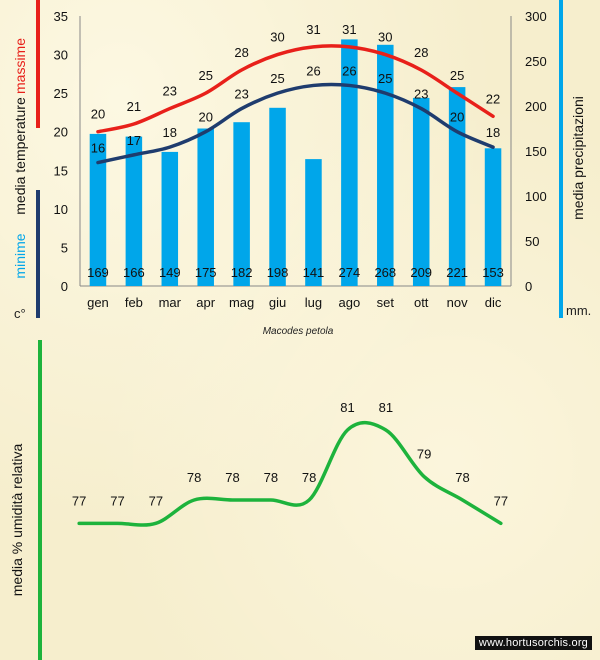  Describe the element at coordinates (20, 255) in the screenshot. I see `left-axis-label-minime: minime` at that location.